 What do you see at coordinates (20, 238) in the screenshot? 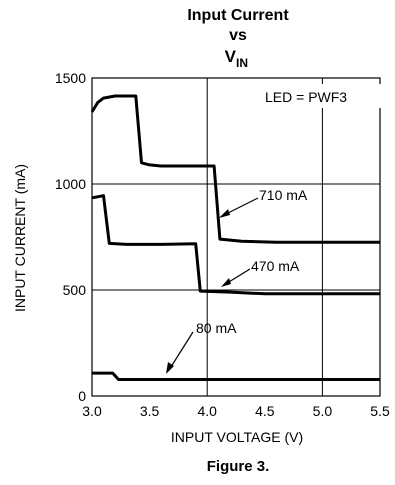
I see `y-axis-label: INPUT CURRENT (mA)` at bounding box center [20, 238].